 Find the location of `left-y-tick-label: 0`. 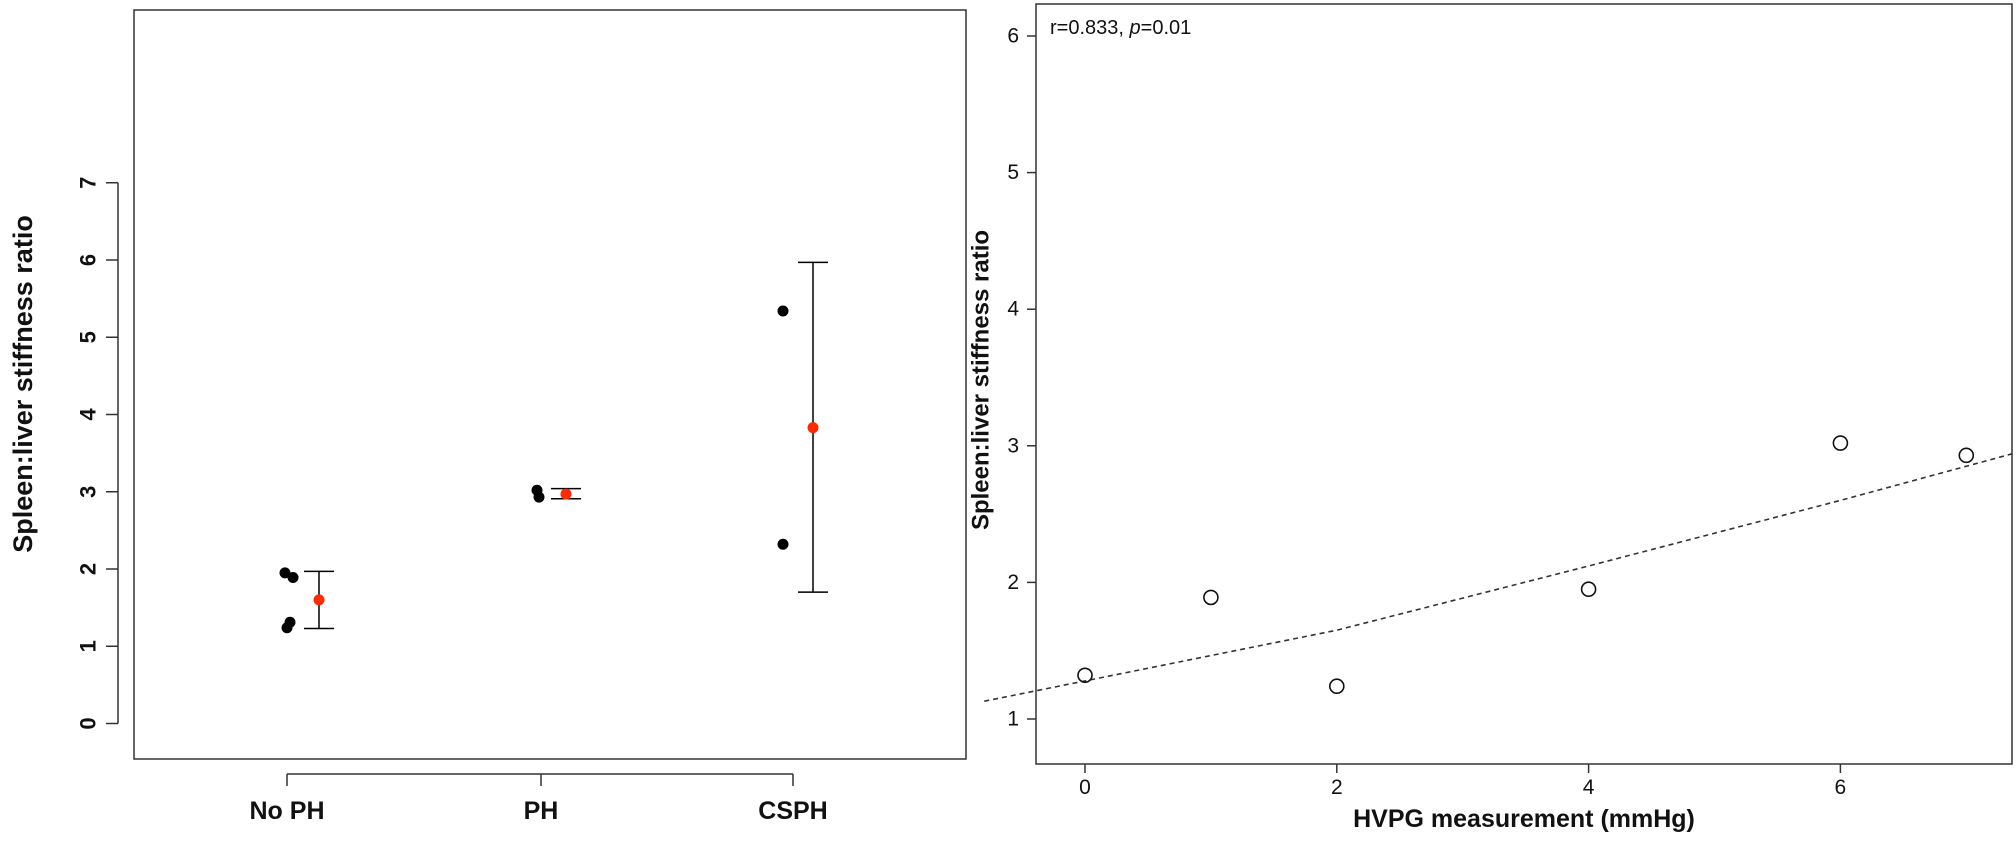

left-y-tick-label: 0 is located at coordinates (88, 723).